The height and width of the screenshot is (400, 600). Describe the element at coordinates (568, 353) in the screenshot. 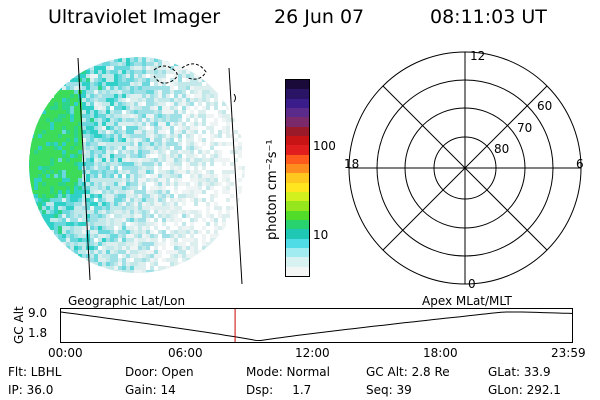

I see `timeline-xtick-2359: 23:59` at that location.